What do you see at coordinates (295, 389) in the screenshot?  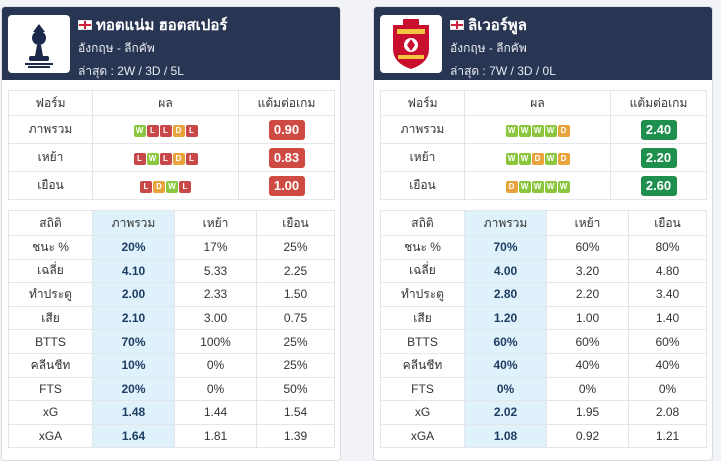 I see `stat-value: 50%` at bounding box center [295, 389].